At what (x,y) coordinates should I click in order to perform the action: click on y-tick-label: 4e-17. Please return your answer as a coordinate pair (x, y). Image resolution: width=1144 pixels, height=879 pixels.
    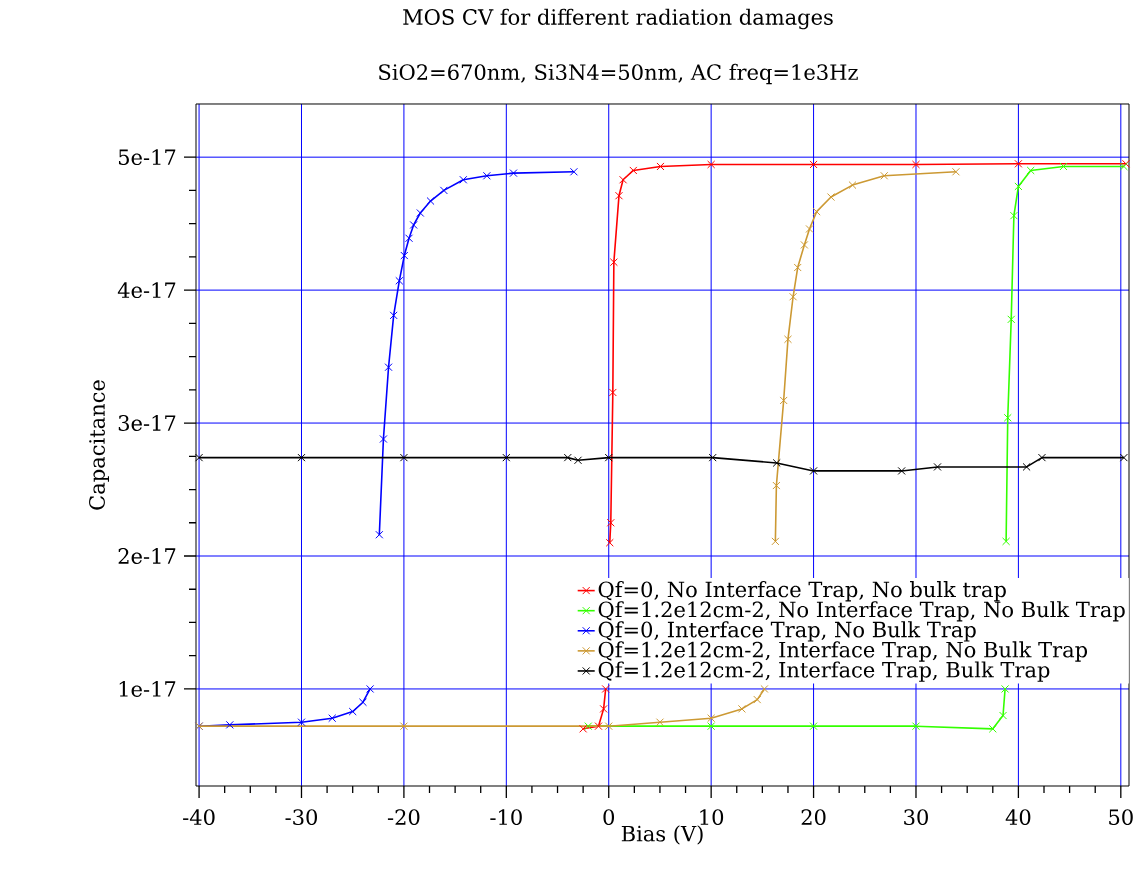
    Looking at the image, I should click on (146, 290).